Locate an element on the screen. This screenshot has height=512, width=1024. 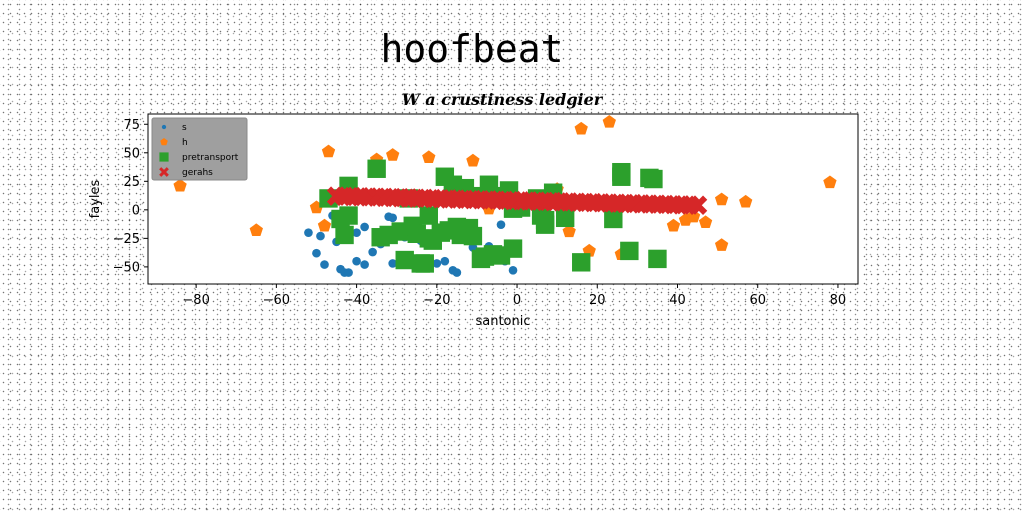
series-gerahs is located at coordinates (517, 200).